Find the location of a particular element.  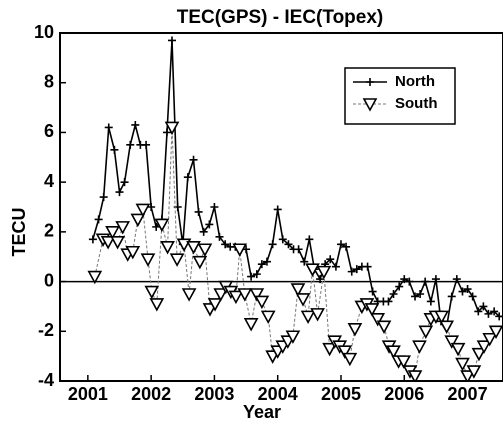

y-tick-label: 2 is located at coordinates (49, 231).